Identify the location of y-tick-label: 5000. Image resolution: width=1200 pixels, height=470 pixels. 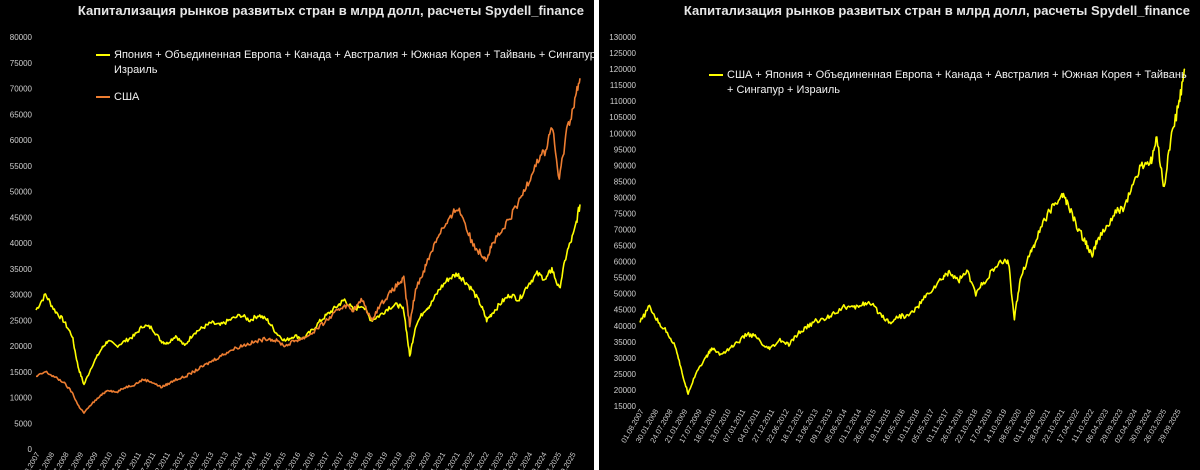
(23, 423).